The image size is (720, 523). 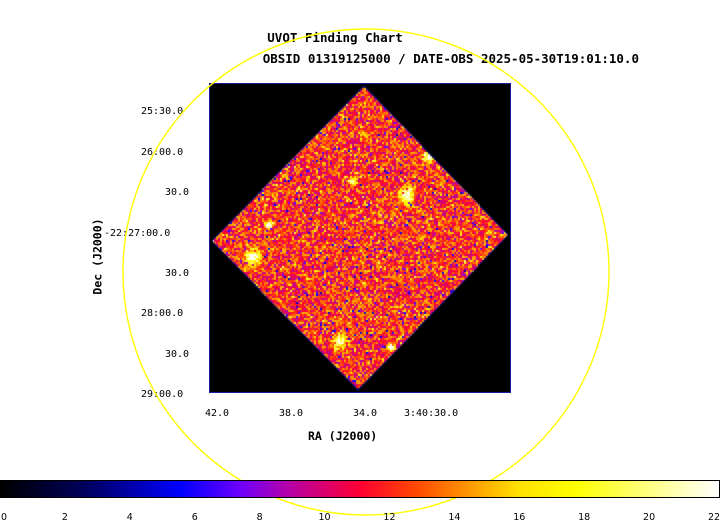 I want to click on colorbar-tick-label: 10, so click(x=324, y=517).